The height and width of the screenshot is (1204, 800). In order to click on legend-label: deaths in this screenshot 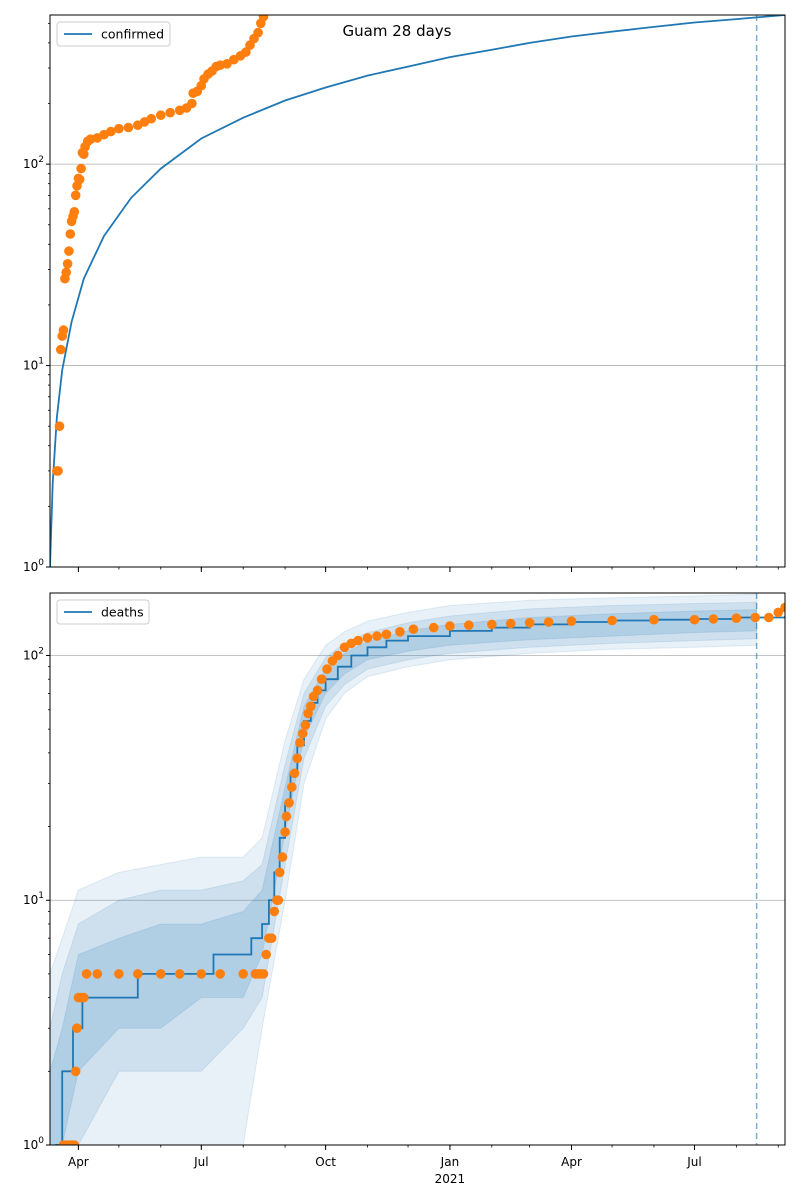, I will do `click(122, 612)`.